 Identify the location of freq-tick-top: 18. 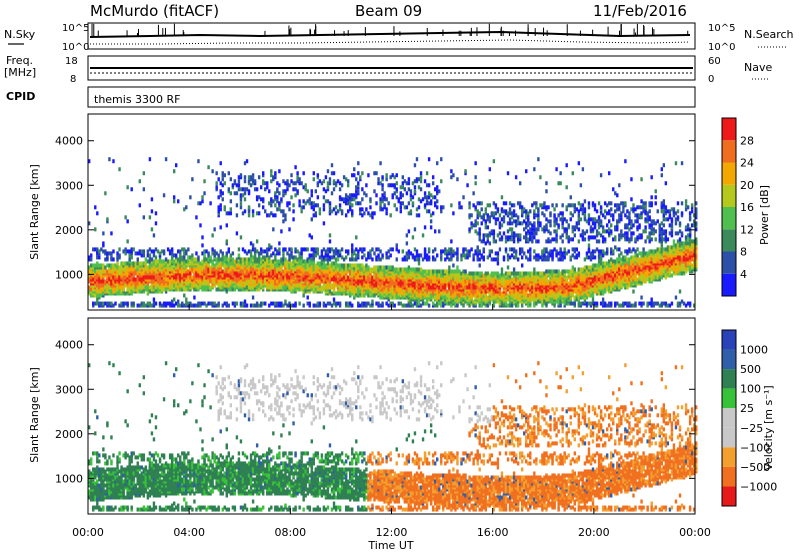
(71, 61).